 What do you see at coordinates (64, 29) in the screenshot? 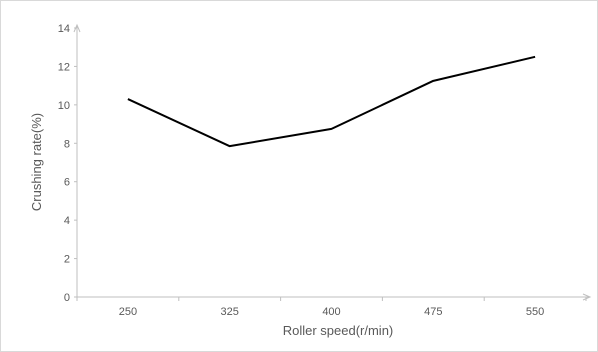
I see `y-tick-label: 14` at bounding box center [64, 29].